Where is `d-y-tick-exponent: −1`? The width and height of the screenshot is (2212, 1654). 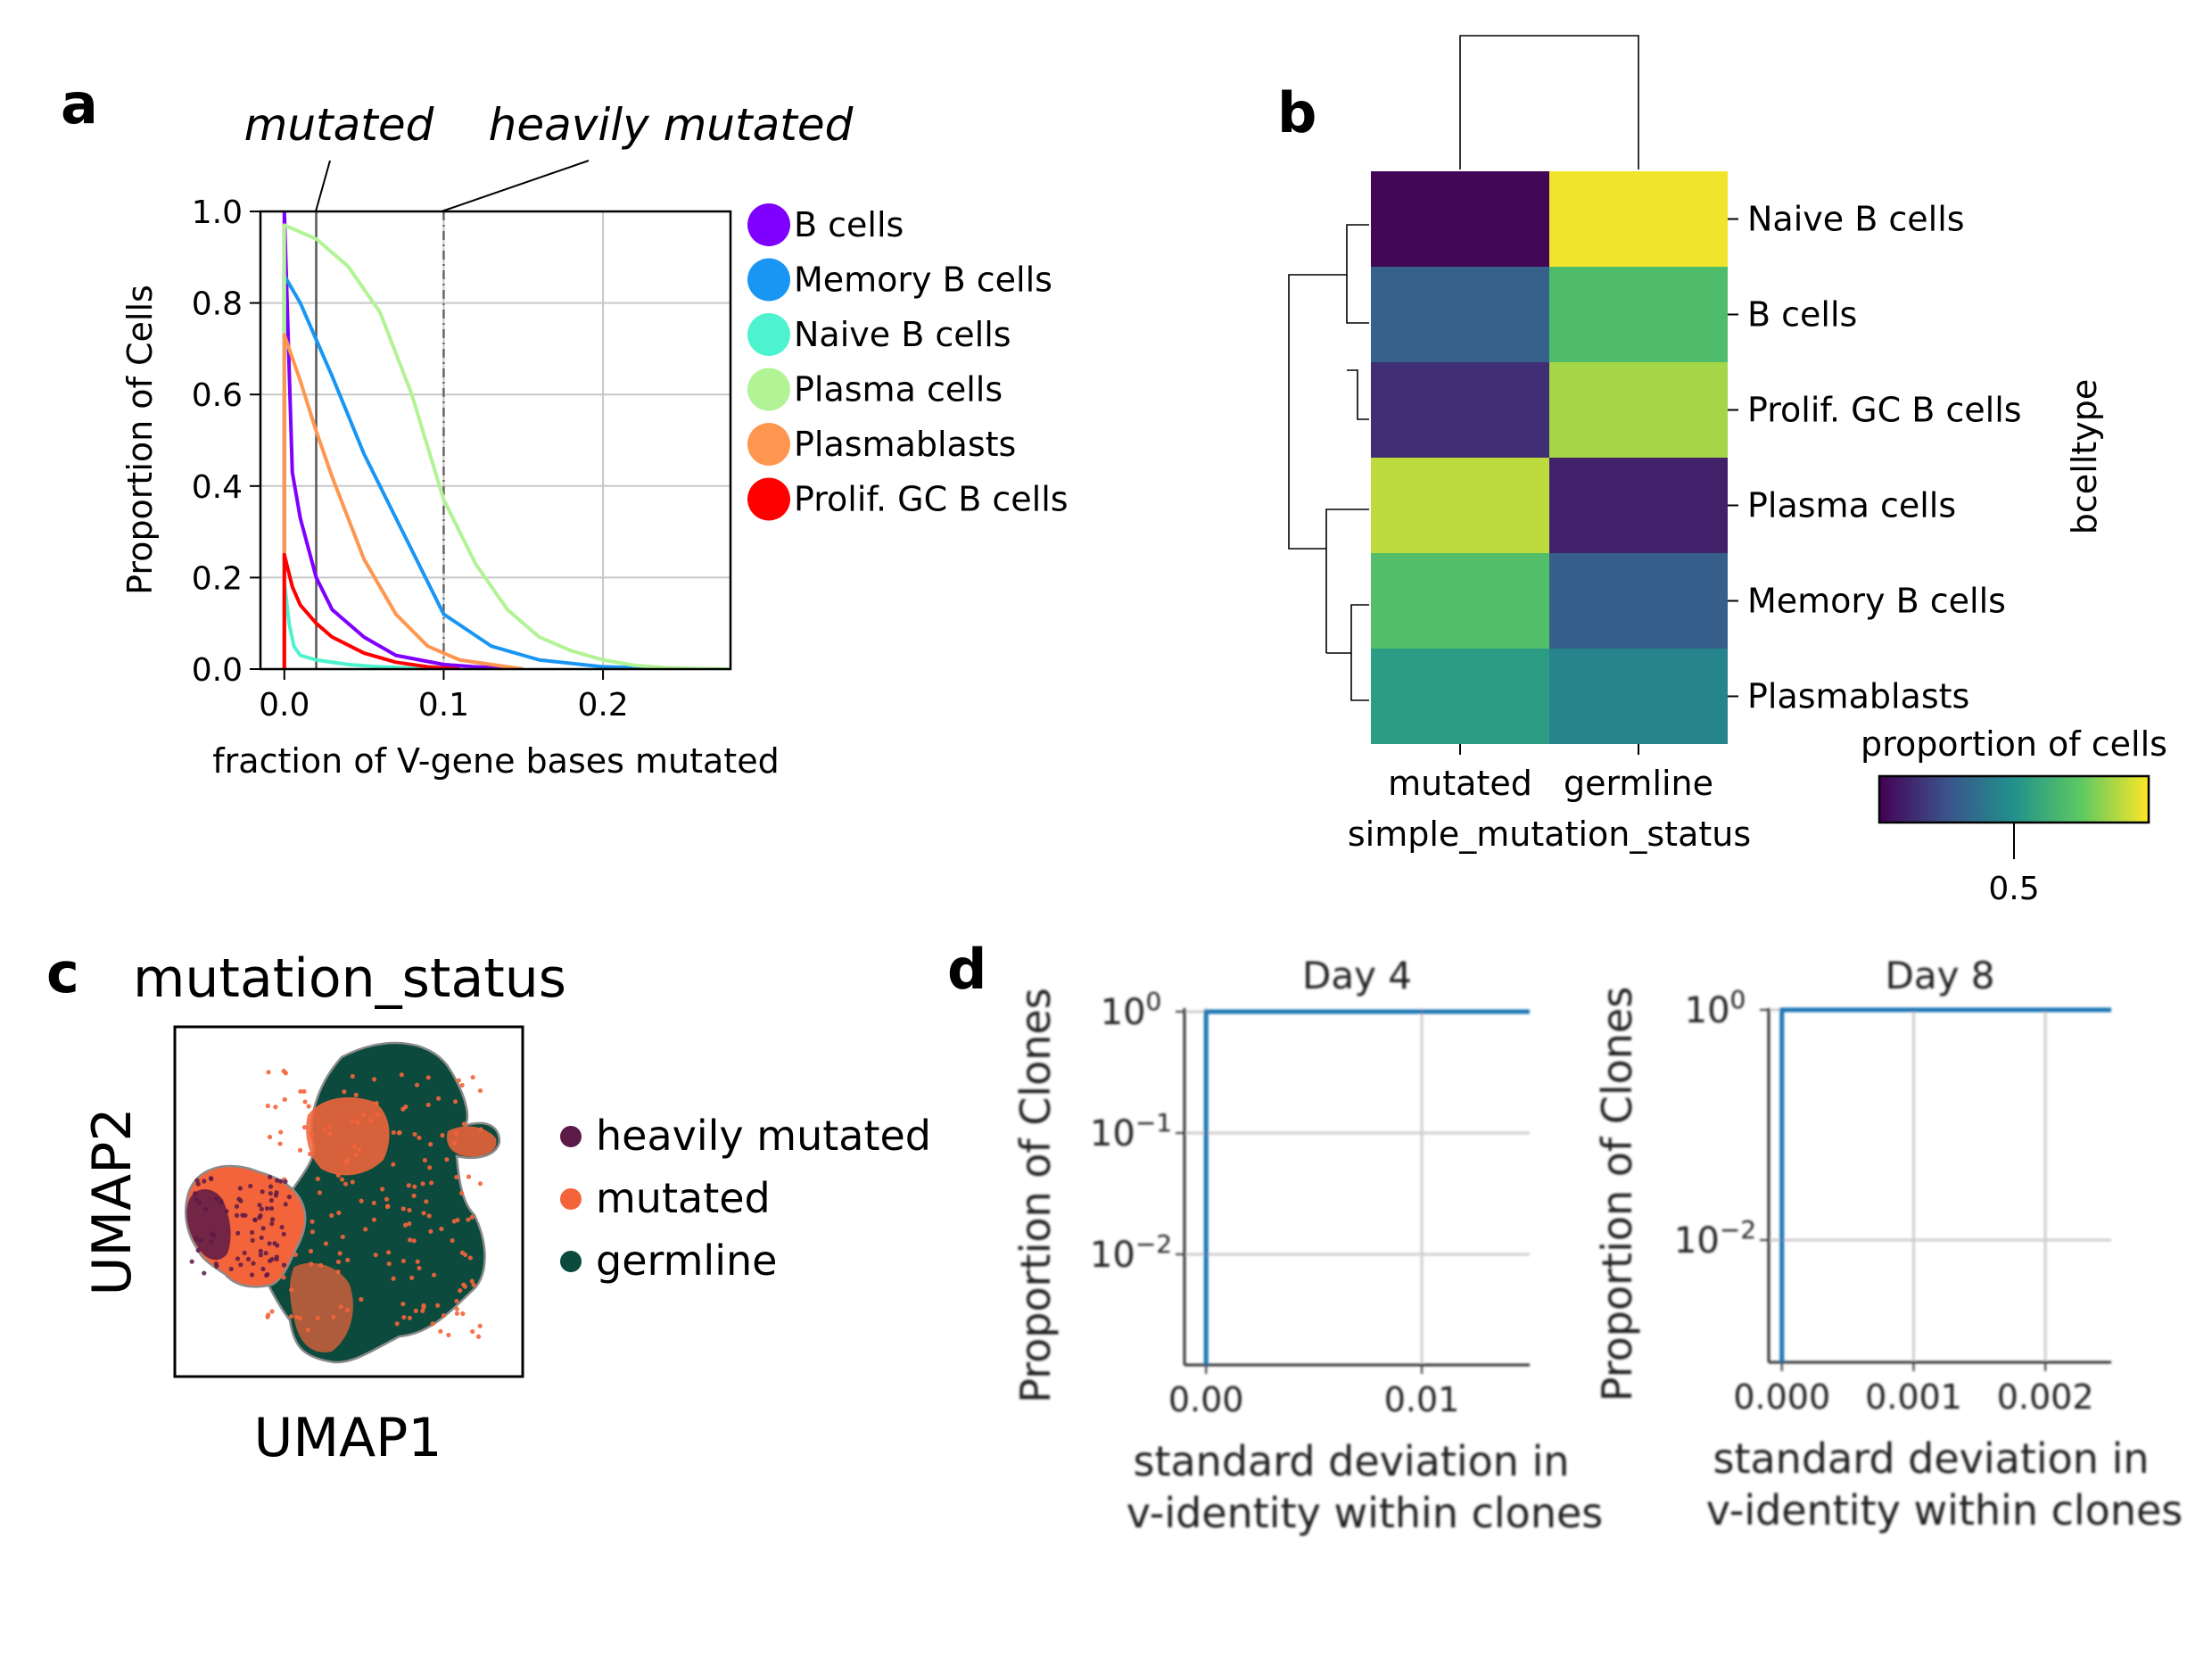
d-y-tick-exponent: −1 is located at coordinates (1154, 1122).